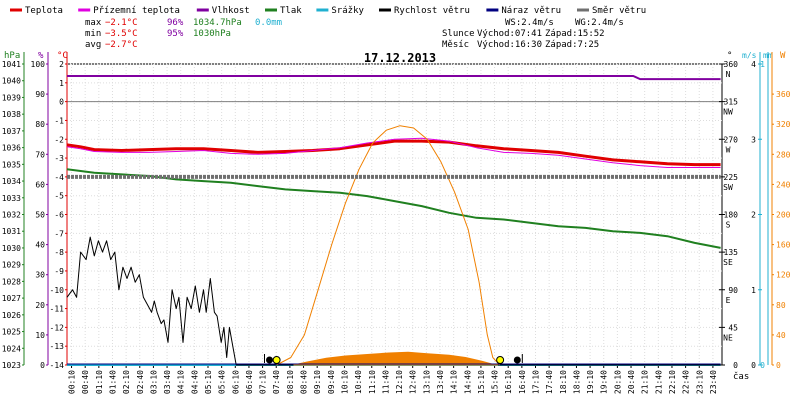 This screenshot has height=400, width=800. Describe the element at coordinates (728, 74) in the screenshot. I see `dir-label-0: N` at that location.